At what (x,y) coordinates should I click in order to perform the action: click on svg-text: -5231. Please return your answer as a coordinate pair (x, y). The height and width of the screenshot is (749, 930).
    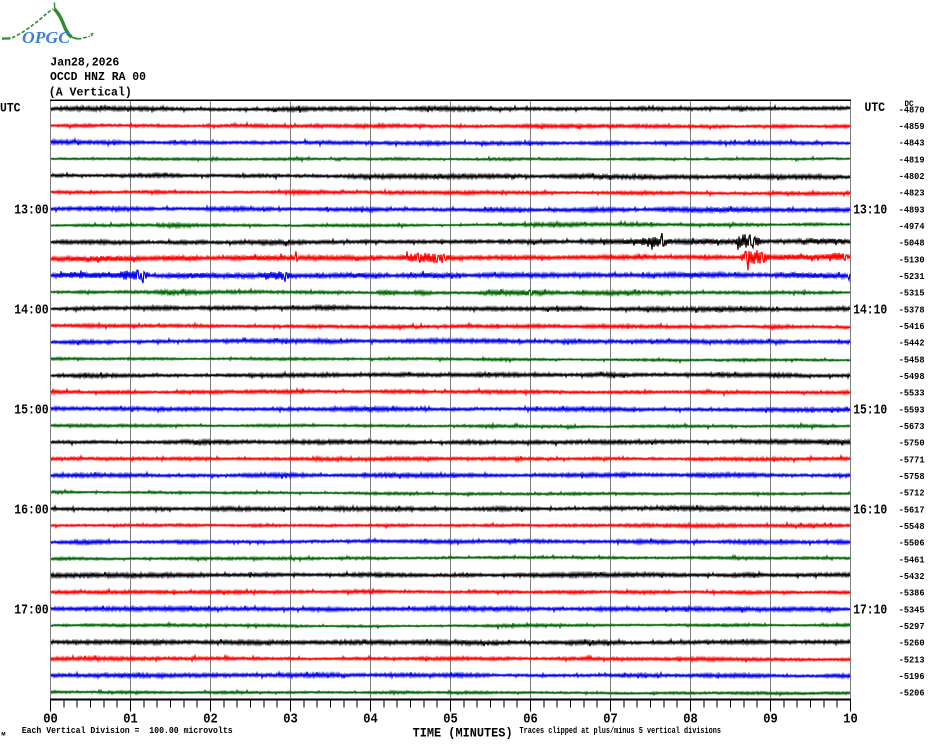
    Looking at the image, I should click on (912, 276).